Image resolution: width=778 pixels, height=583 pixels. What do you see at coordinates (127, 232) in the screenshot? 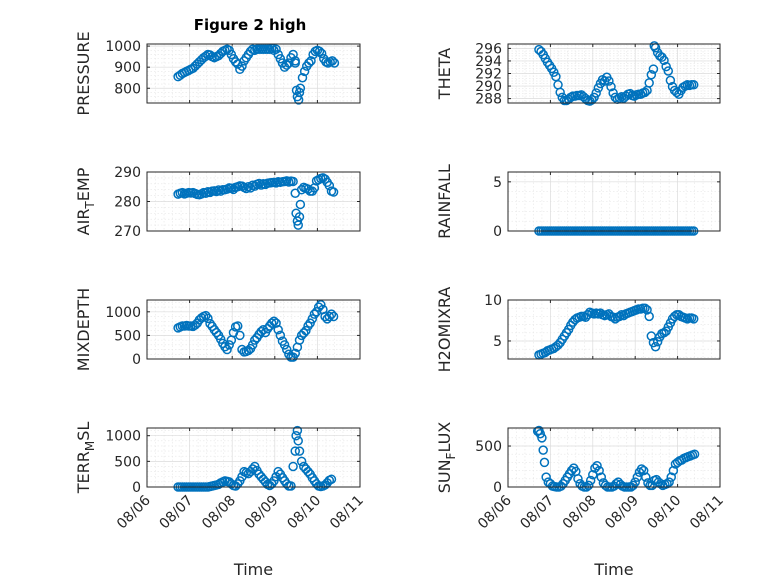
I see `y-tick-label: 270` at bounding box center [127, 232].